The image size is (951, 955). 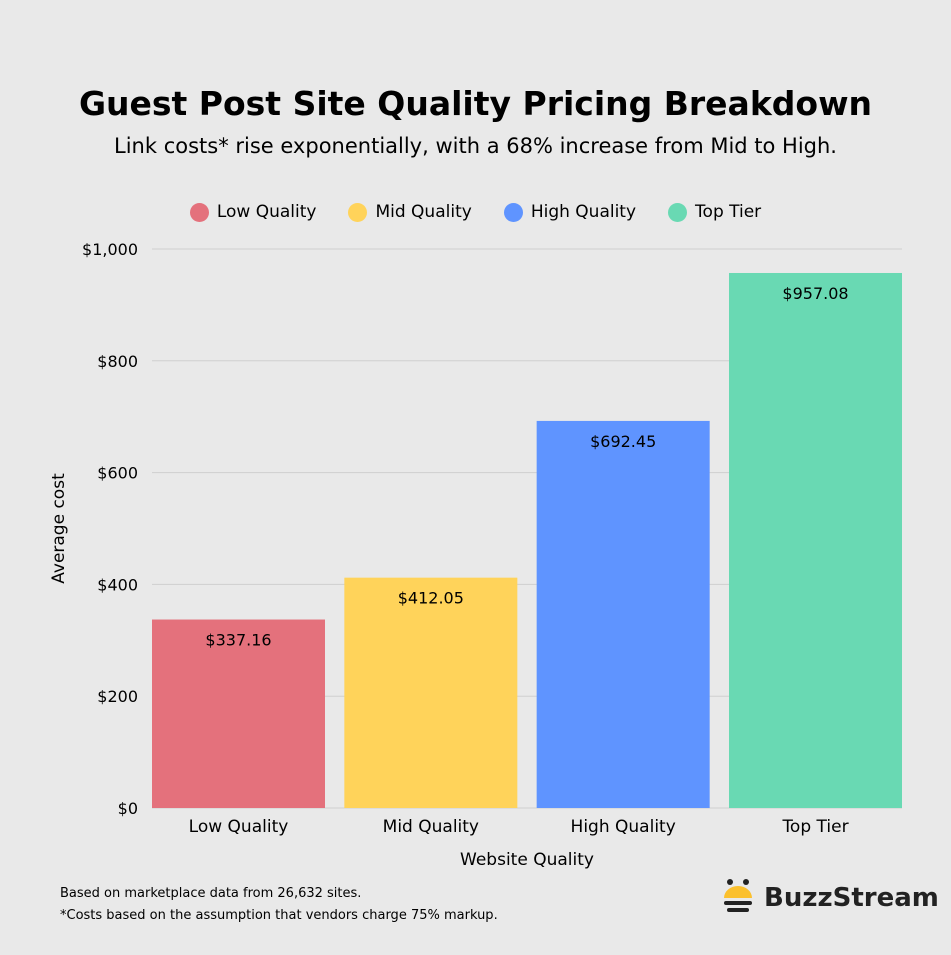 What do you see at coordinates (431, 827) in the screenshot?
I see `x-tick-label: Mid Quality` at bounding box center [431, 827].